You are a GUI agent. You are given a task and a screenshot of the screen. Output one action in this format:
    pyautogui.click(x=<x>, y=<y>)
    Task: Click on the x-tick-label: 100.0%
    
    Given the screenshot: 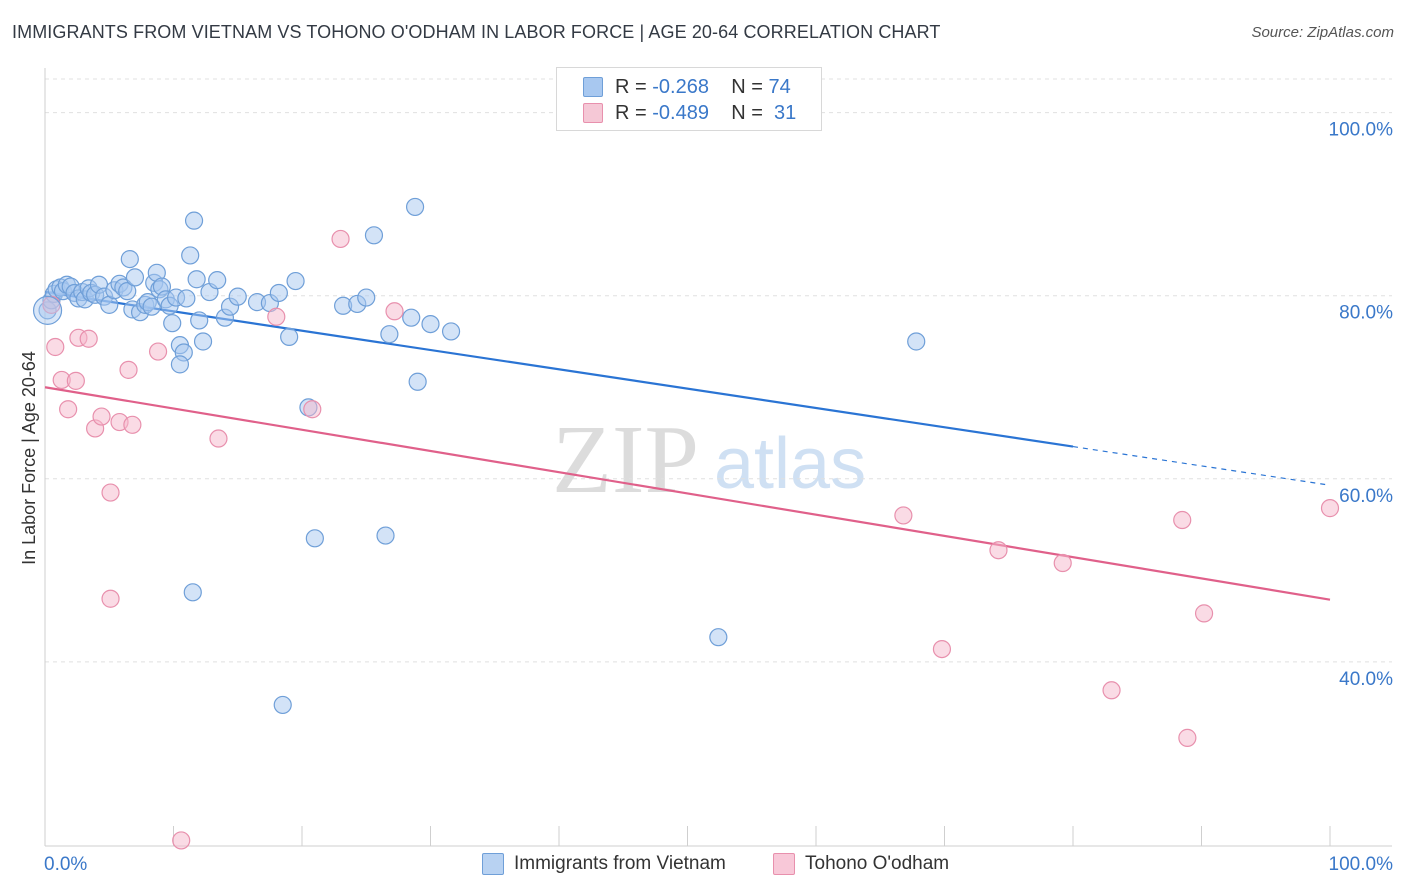 What is the action you would take?
    pyautogui.click(x=1361, y=864)
    